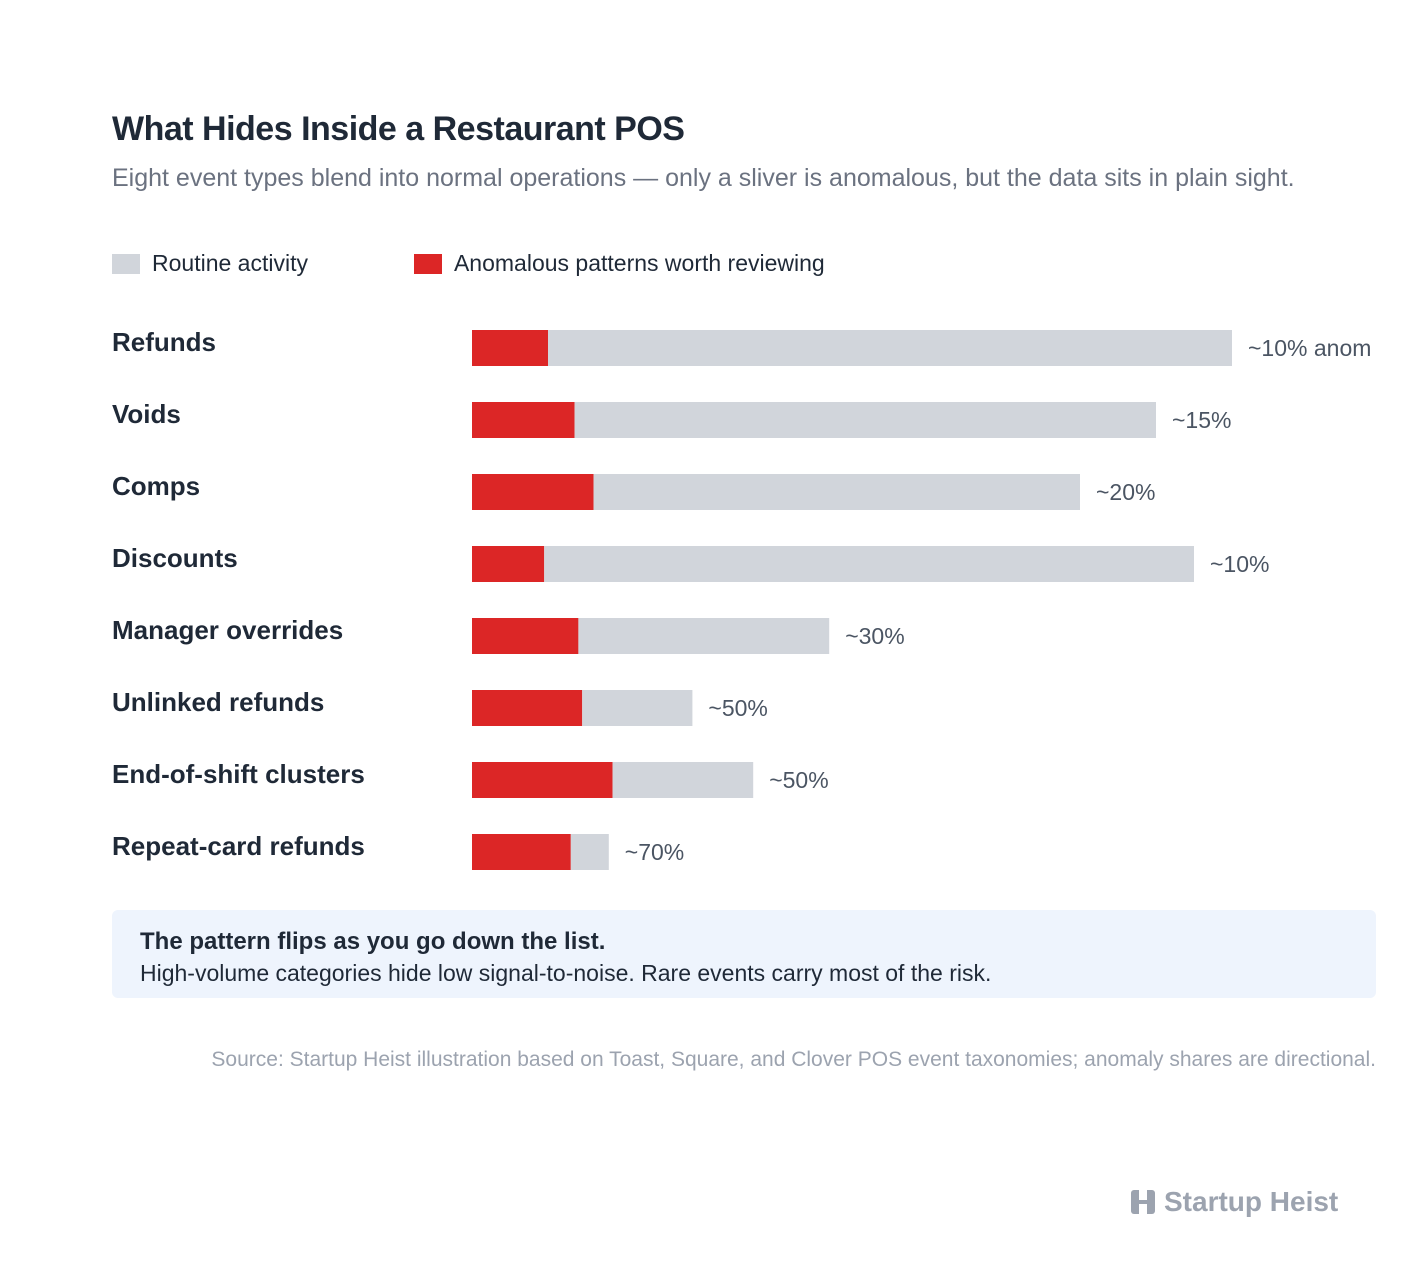 The width and height of the screenshot is (1408, 1286). I want to click on value-label: ~70%, so click(654, 852).